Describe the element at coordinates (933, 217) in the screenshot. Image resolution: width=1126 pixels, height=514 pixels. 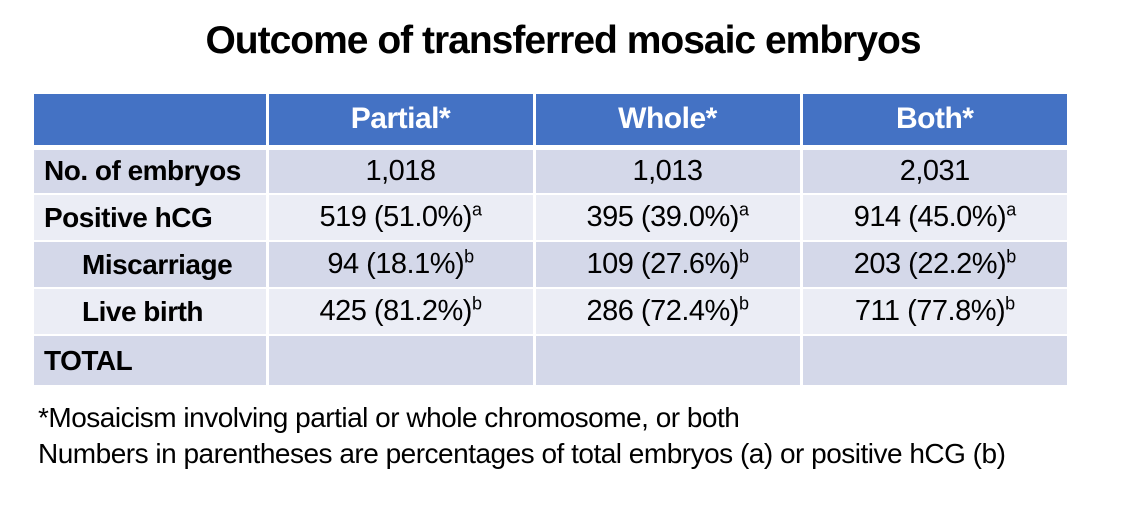
I see `cell-value: 914 (45.0%)a` at that location.